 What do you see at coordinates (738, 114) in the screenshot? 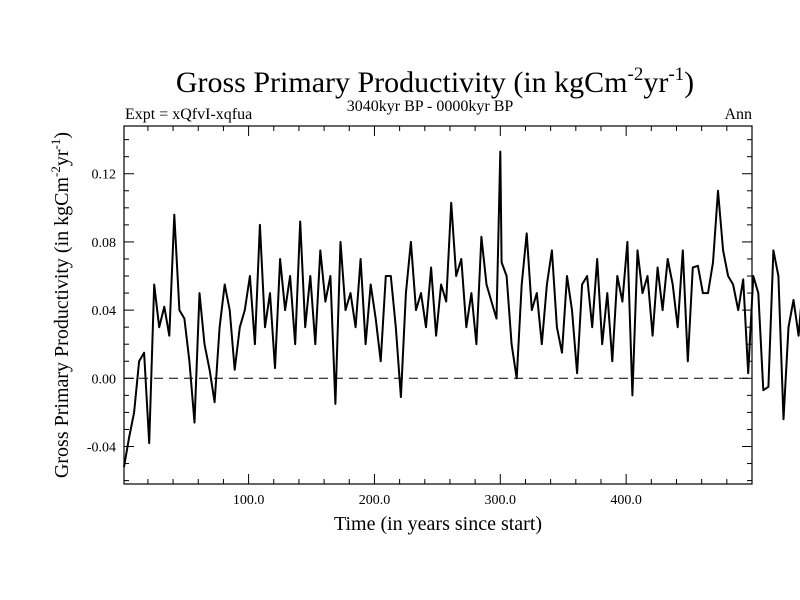
I see `season-label: Ann` at bounding box center [738, 114].